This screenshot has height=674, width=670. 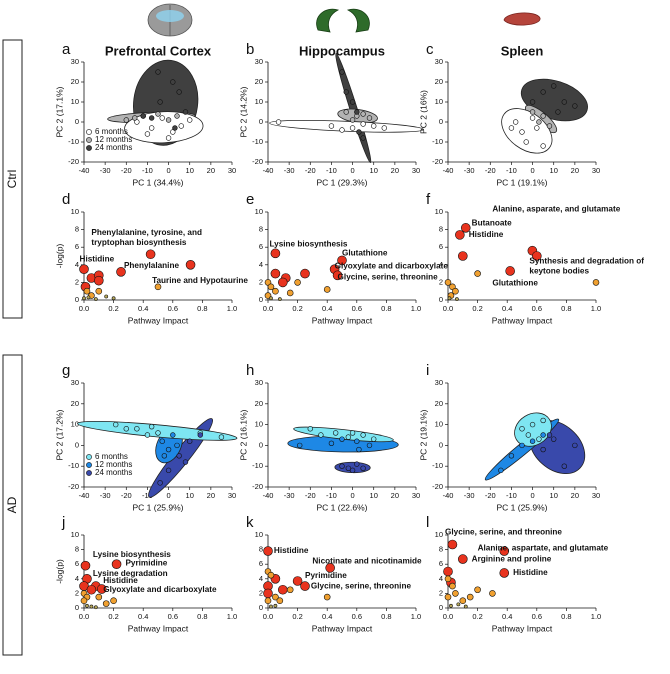 I want to click on x-tick-label: -10, so click(x=331, y=495).